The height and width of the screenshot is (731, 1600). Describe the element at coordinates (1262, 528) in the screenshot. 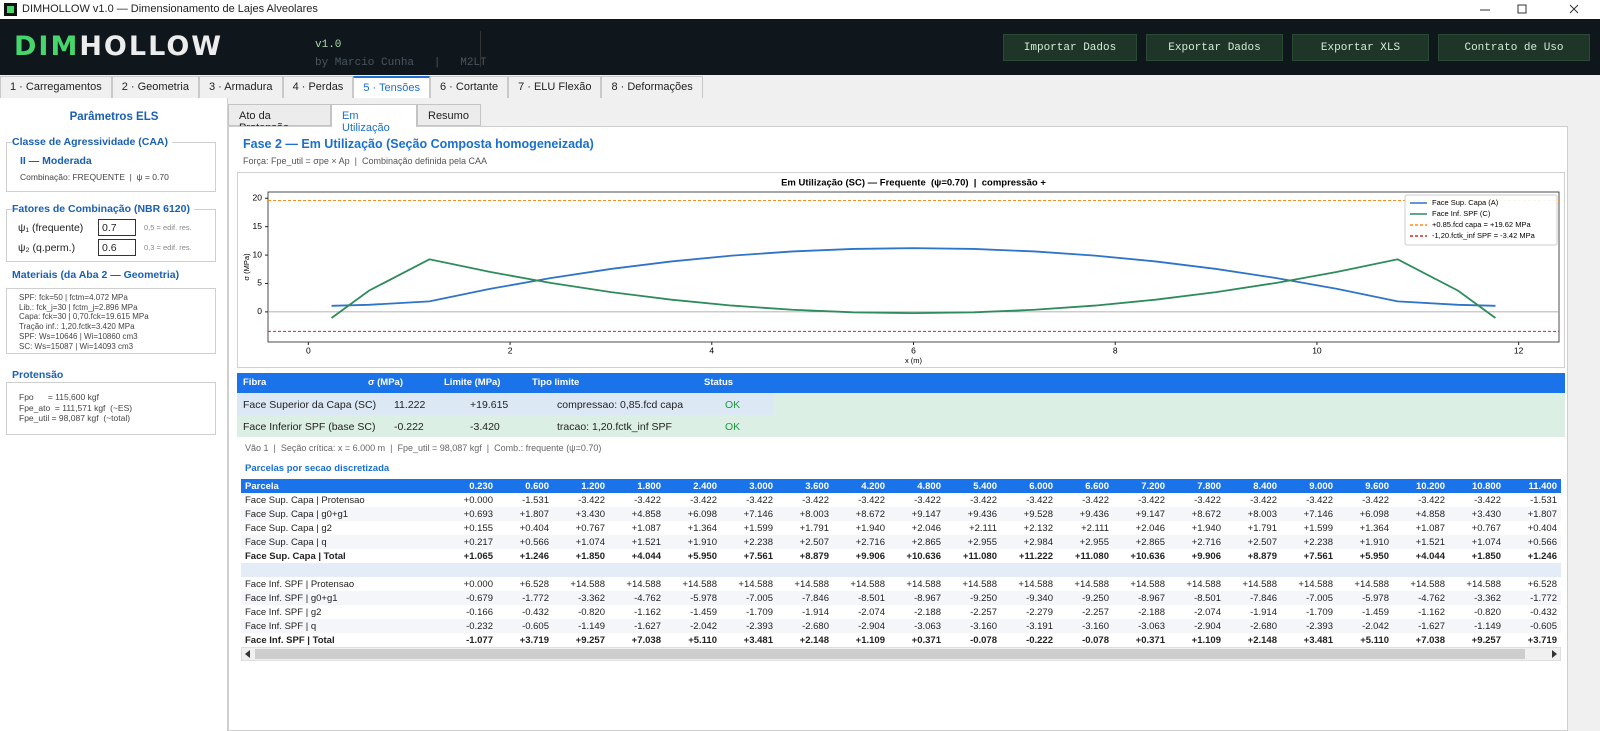

I see `cell: +1.791` at that location.